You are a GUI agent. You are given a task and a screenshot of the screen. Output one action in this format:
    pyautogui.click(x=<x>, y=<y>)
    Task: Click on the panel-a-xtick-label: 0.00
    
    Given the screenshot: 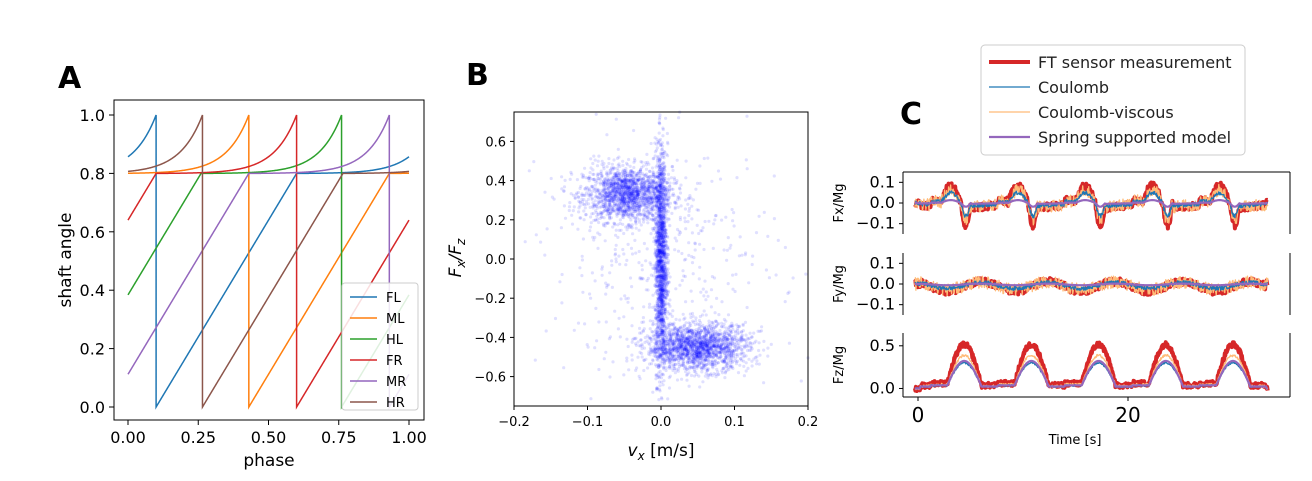 What is the action you would take?
    pyautogui.click(x=128, y=437)
    